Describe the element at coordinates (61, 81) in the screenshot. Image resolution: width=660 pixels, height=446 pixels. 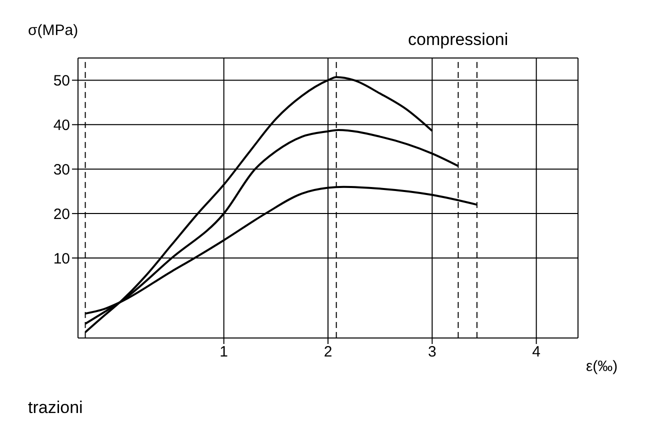
I see `y-tick-label: 50` at that location.